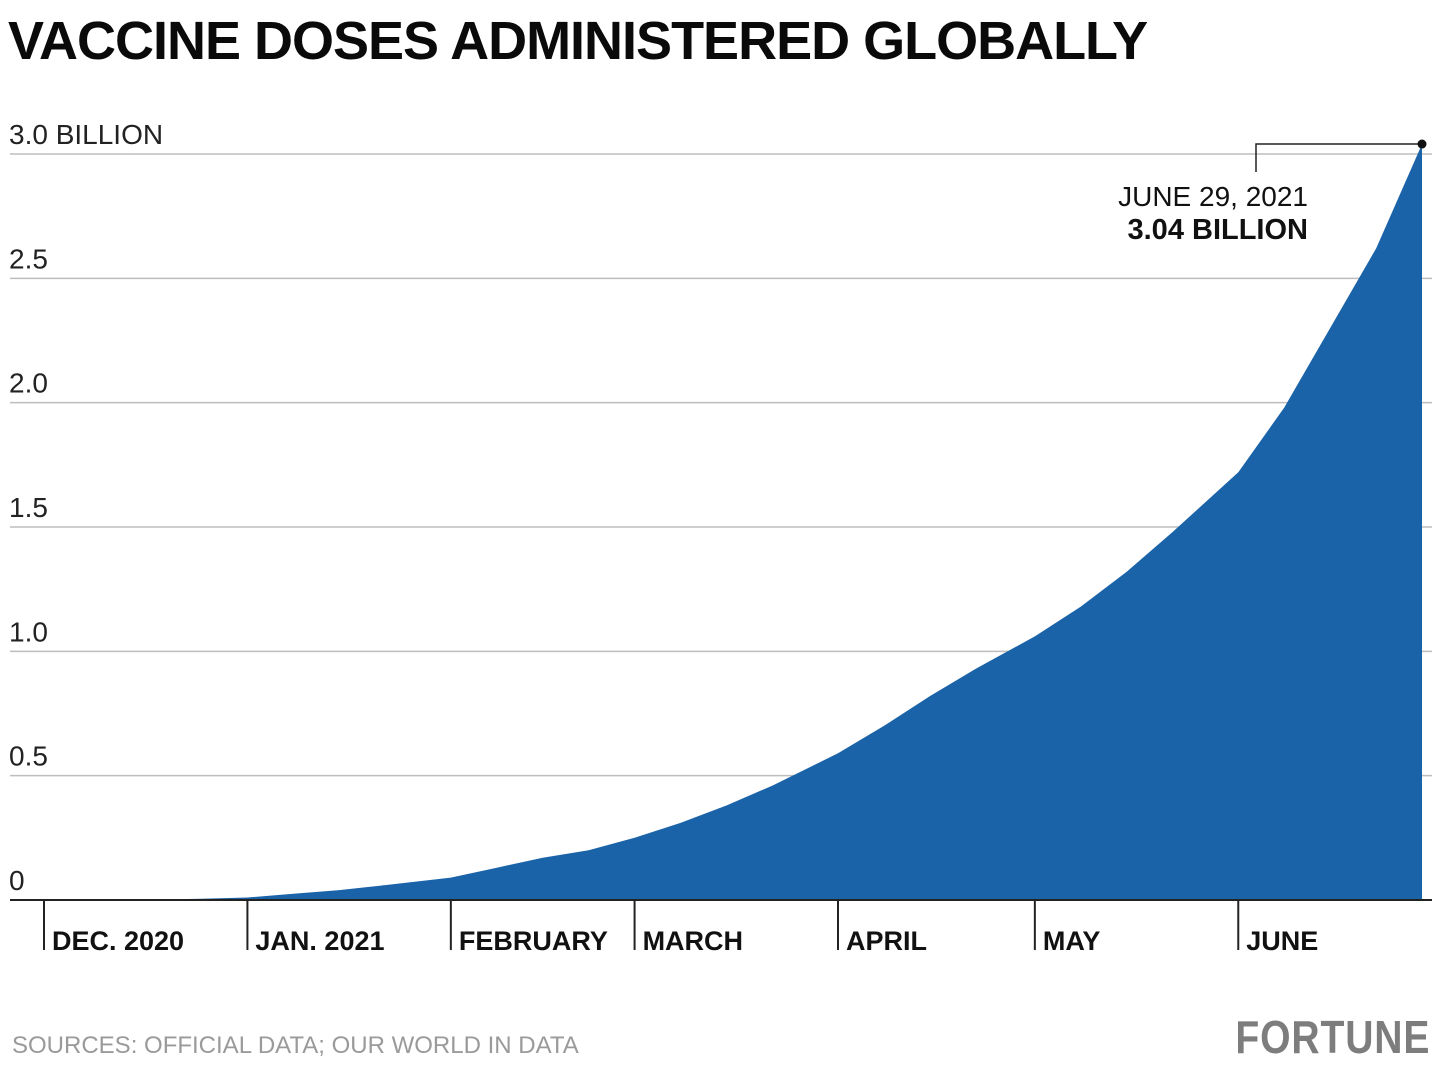  What do you see at coordinates (118, 941) in the screenshot?
I see `x-tick-label: DEC. 2020` at bounding box center [118, 941].